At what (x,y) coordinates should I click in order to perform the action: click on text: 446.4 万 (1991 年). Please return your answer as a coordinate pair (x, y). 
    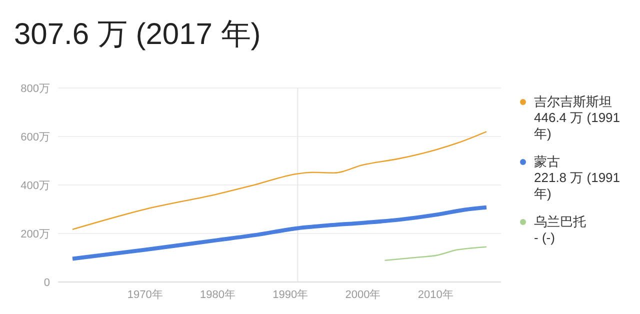
    Looking at the image, I should click on (578, 126).